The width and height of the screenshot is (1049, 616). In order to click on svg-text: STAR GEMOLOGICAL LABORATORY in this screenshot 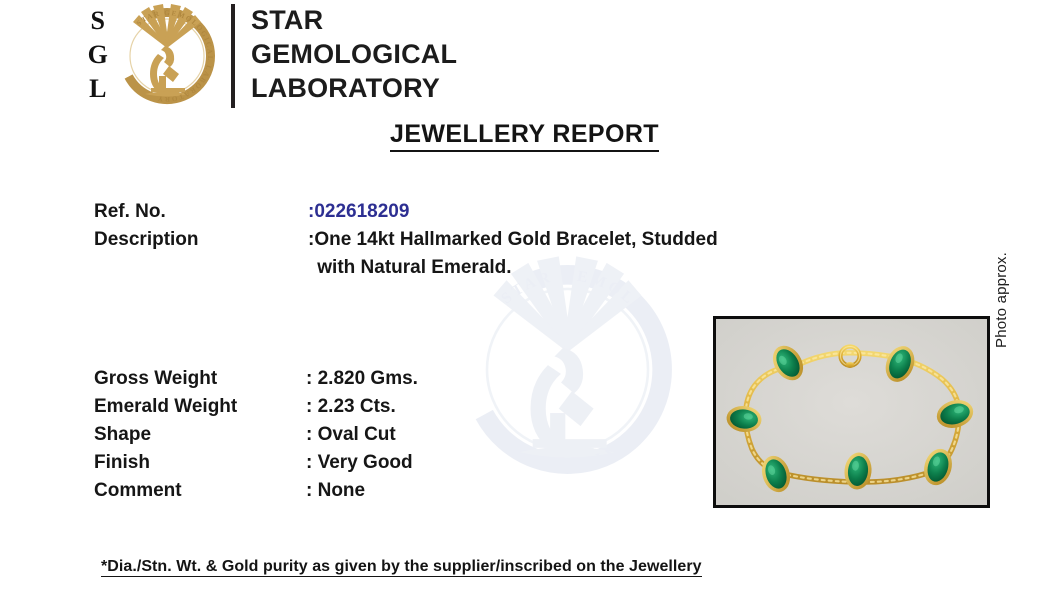, I will do `click(584, 369)`.